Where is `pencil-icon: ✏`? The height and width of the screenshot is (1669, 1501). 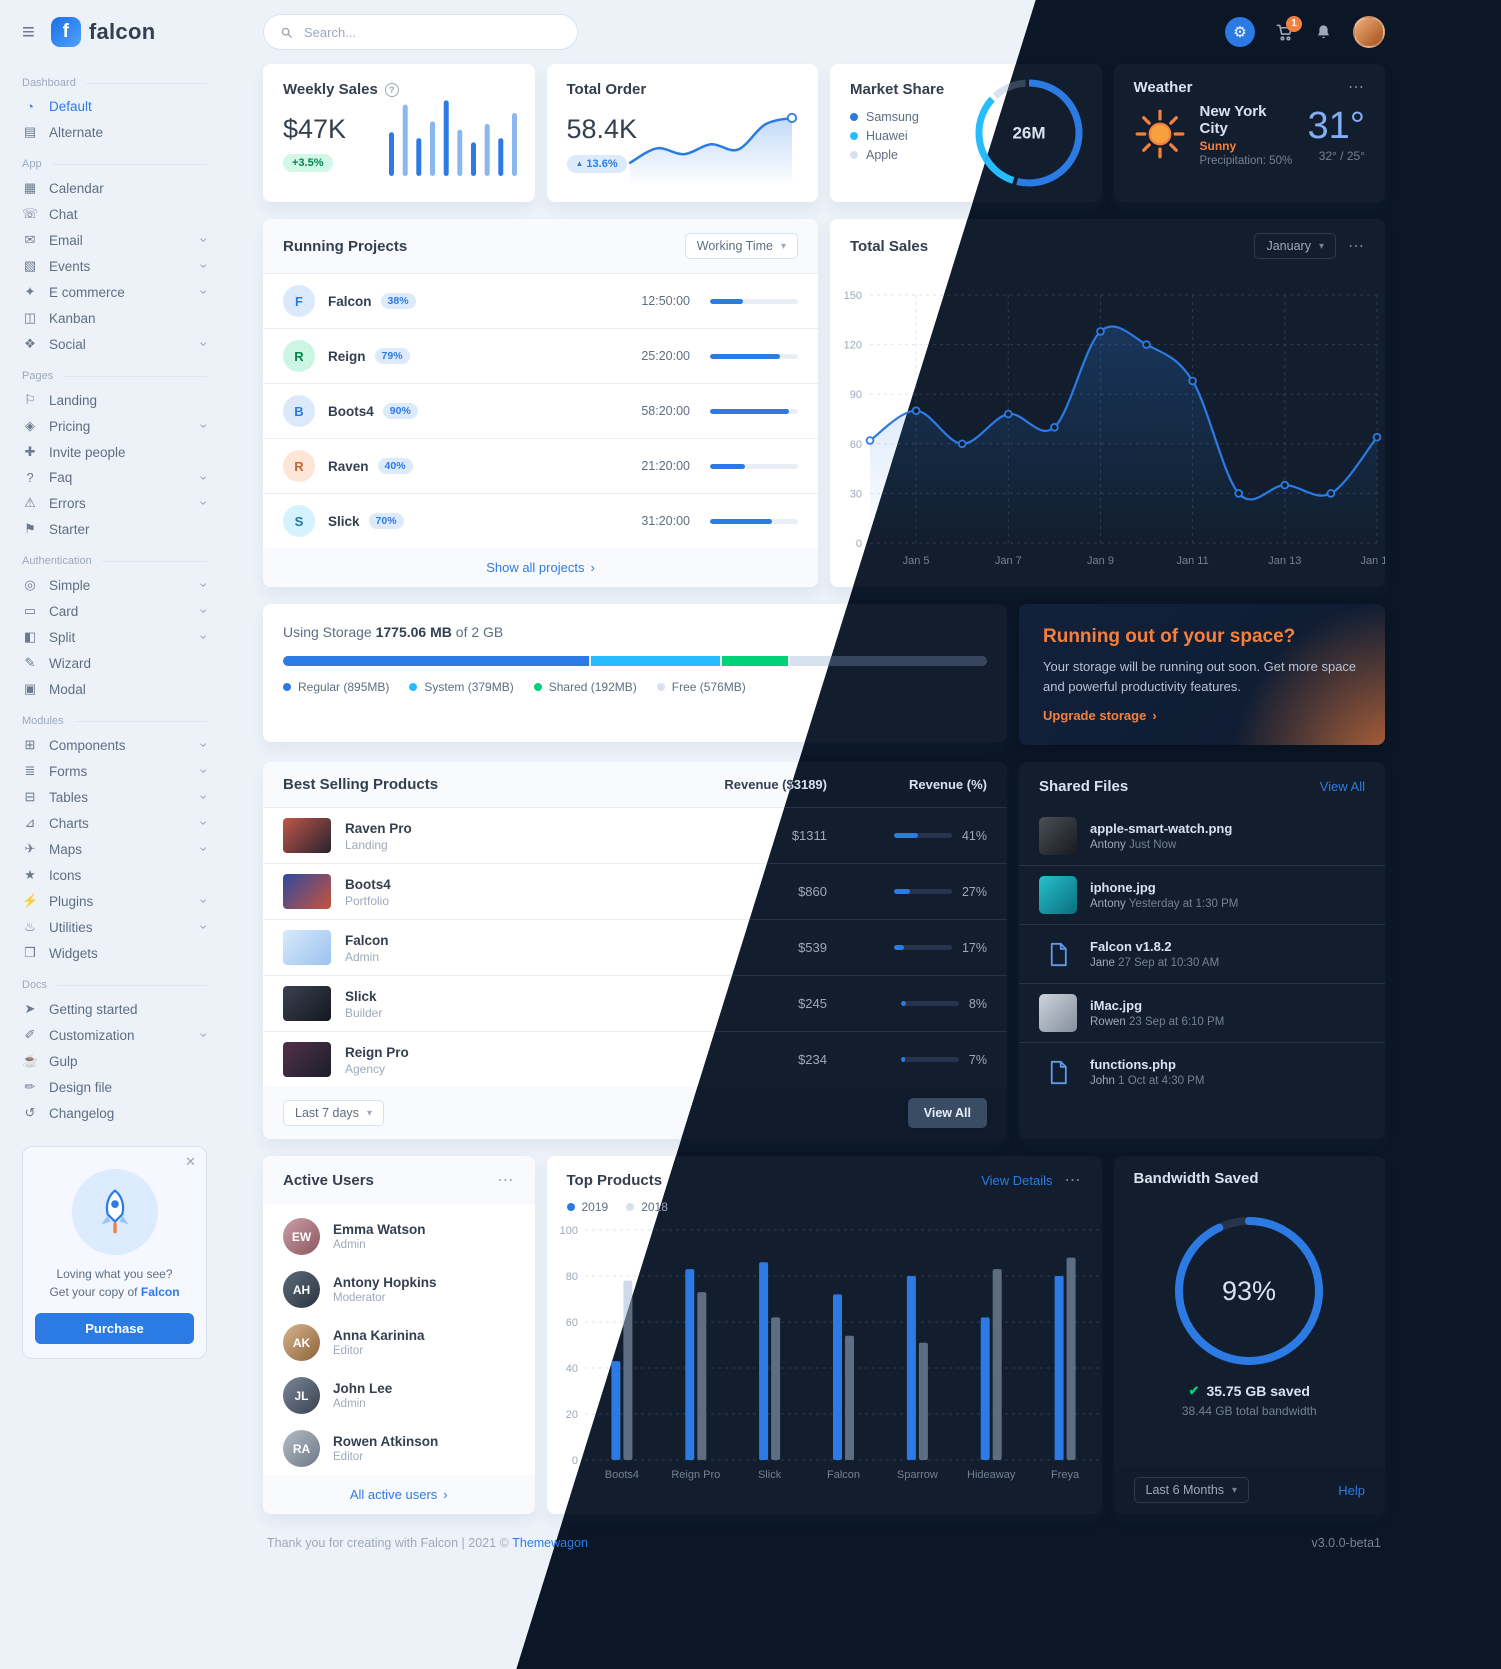 pencil-icon: ✏ is located at coordinates (30, 1086).